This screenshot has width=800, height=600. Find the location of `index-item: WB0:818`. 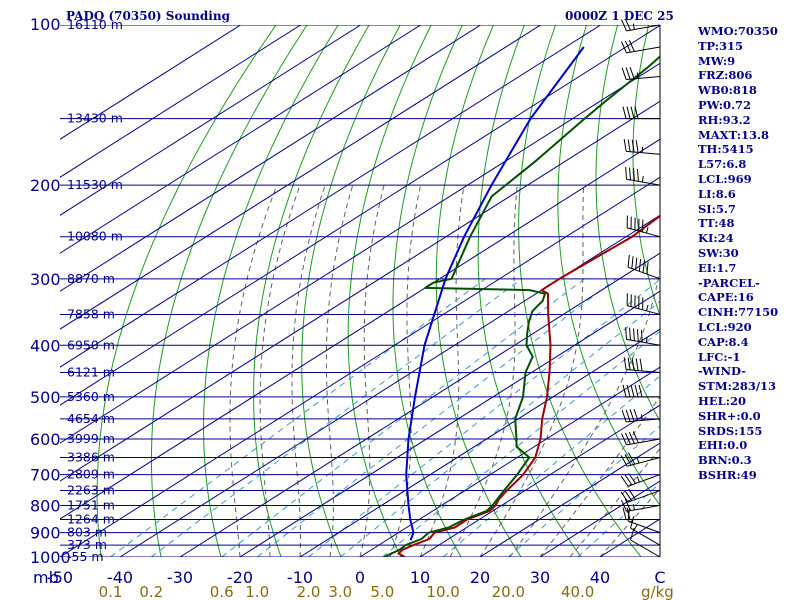

index-item: WB0:818 is located at coordinates (727, 90).